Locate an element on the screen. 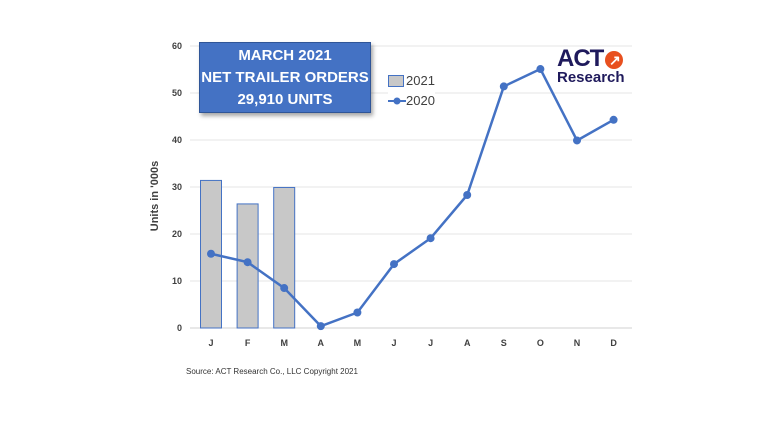 This screenshot has height=433, width=771. y-axis-label: Units in '000s is located at coordinates (155, 196).